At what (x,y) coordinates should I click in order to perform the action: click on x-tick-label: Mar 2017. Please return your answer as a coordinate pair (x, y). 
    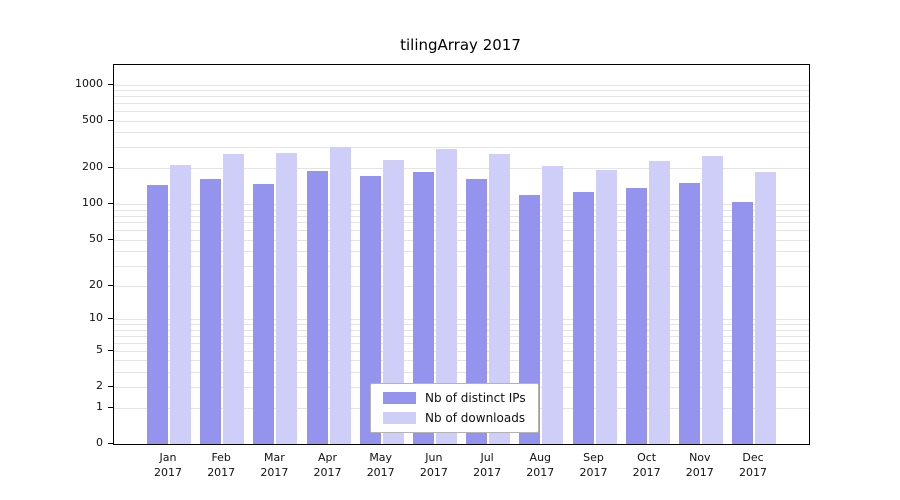
    Looking at the image, I should click on (274, 465).